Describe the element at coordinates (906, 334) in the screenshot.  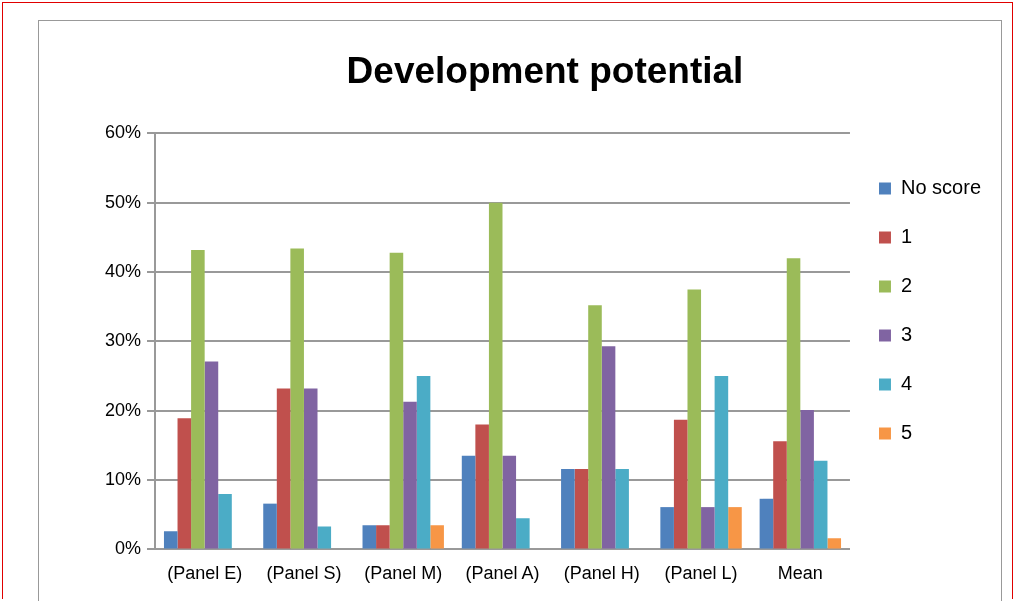
I see `legend-label: 3` at that location.